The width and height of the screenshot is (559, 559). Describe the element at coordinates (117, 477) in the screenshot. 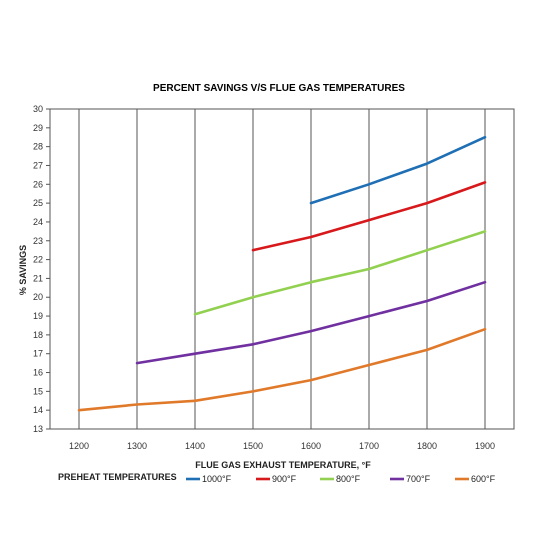

I see `legend-title: PREHEAT TEMPERATURES` at that location.